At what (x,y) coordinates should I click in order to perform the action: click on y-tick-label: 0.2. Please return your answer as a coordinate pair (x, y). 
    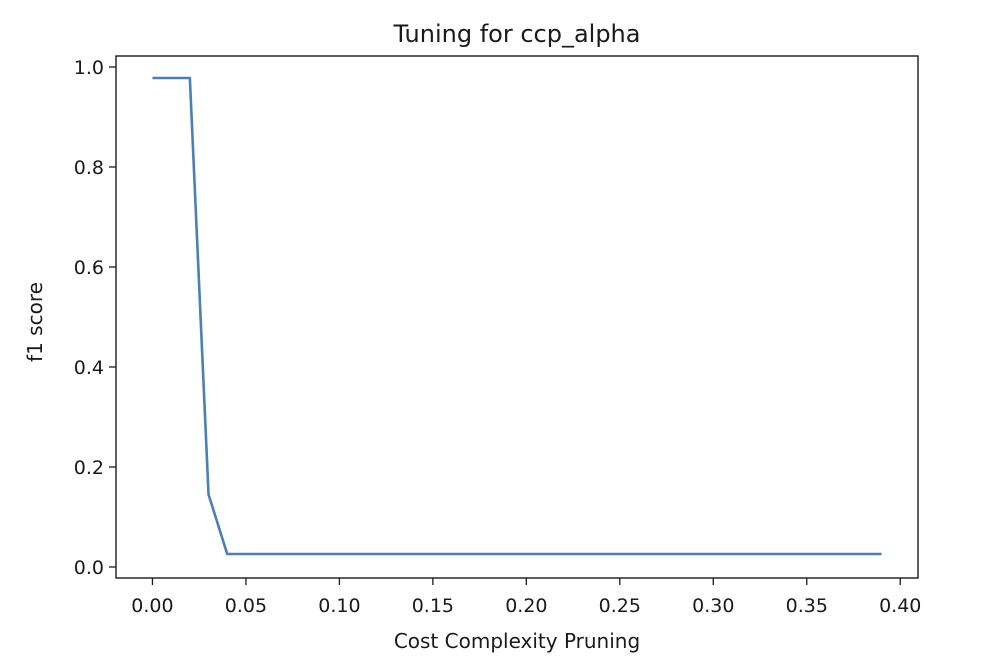
    Looking at the image, I should click on (89, 468).